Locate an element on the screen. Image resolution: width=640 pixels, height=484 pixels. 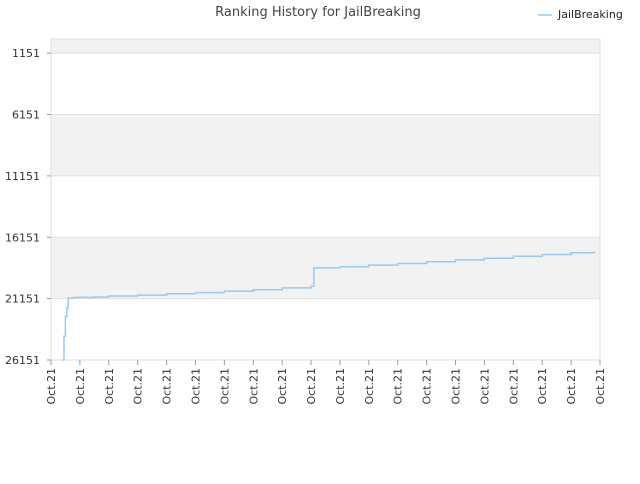
legend: JailBreaking is located at coordinates (580, 14).